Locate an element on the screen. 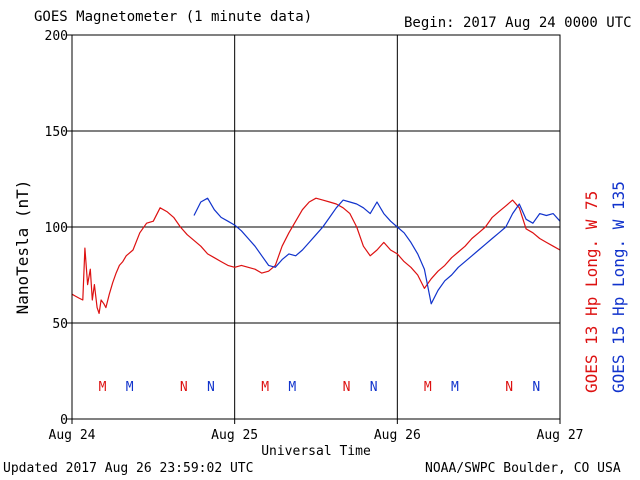 The width and height of the screenshot is (640, 480). x-tick-label: Aug 24 is located at coordinates (72, 435).